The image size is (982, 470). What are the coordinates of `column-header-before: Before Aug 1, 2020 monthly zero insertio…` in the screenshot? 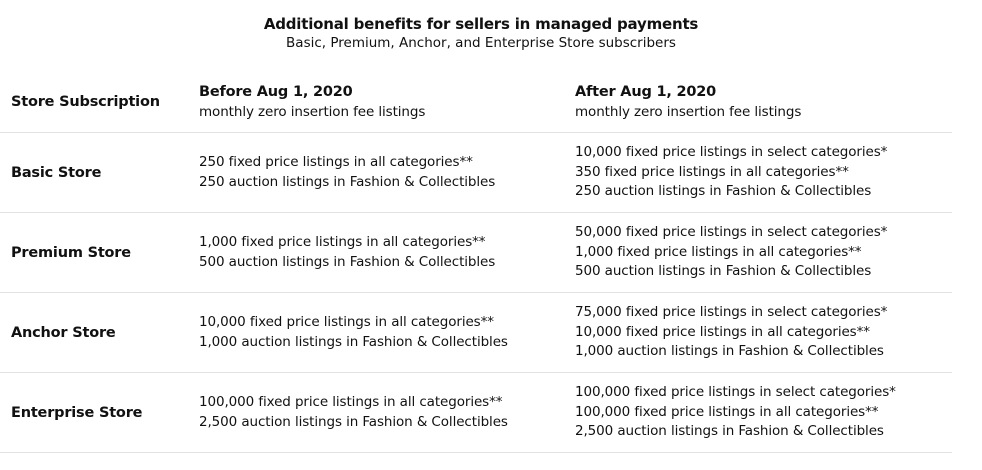 It's located at (312, 102).